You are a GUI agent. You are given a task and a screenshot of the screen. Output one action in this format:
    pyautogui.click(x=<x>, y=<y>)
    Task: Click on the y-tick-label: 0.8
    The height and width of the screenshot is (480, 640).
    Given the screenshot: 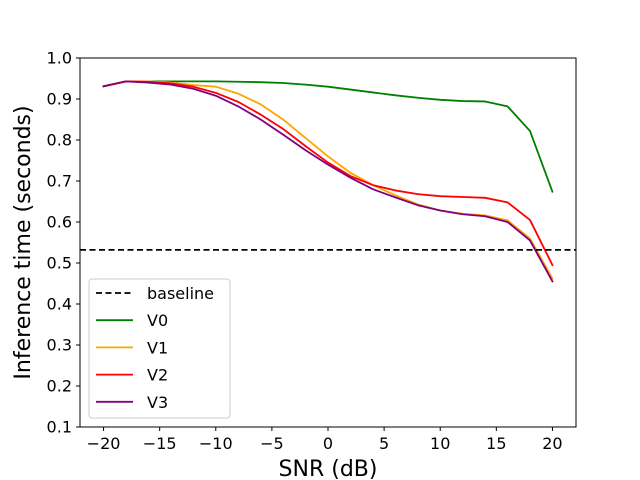 What is the action you would take?
    pyautogui.click(x=59, y=140)
    